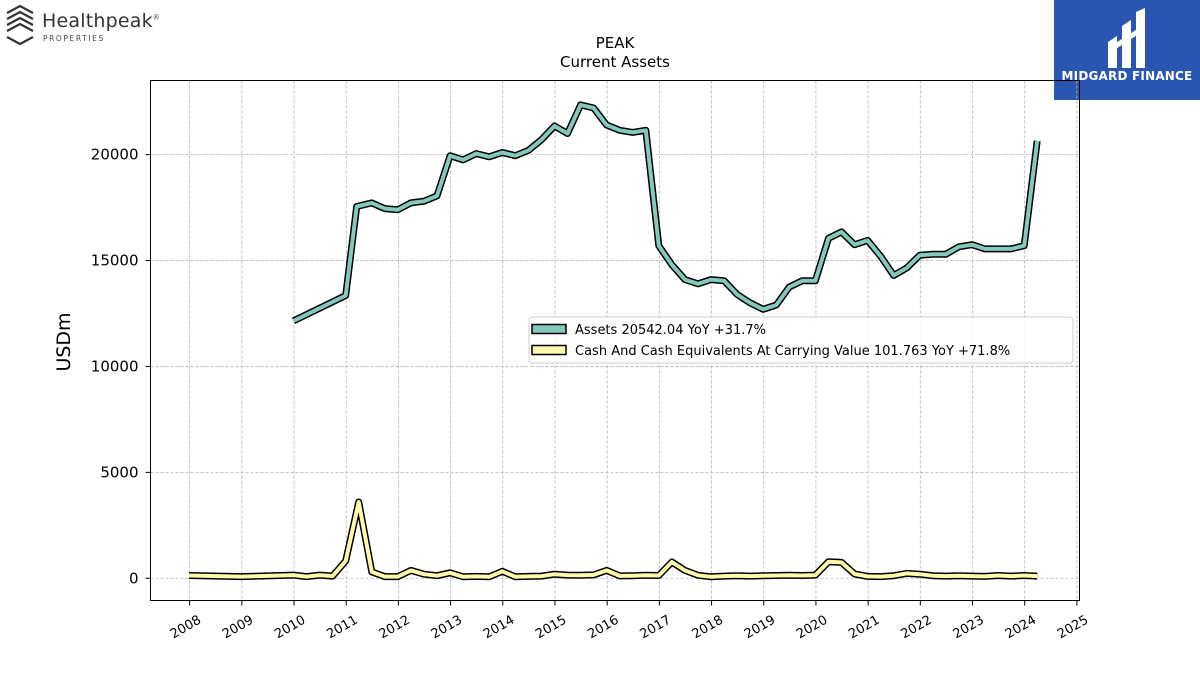 The image size is (1200, 675). I want to click on x-tick-label: 2009, so click(238, 628).